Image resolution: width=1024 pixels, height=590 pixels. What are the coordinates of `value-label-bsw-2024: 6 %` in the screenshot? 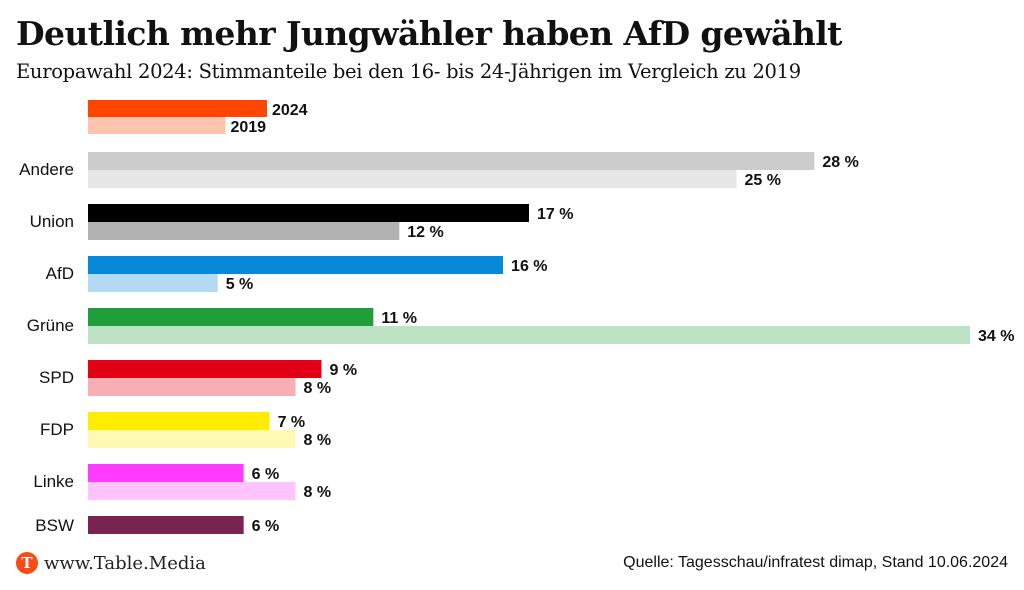 It's located at (266, 526).